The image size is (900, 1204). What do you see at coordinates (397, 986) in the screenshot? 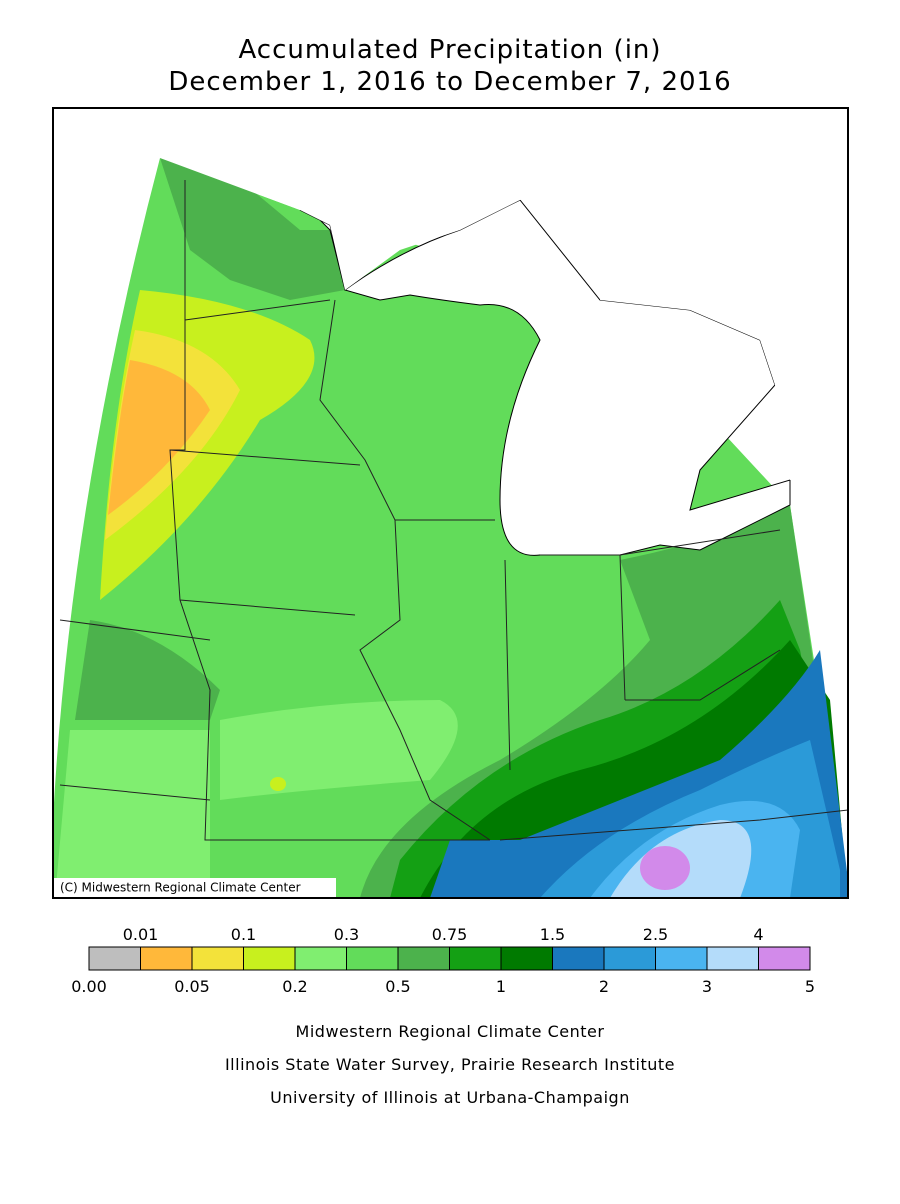
I see `legend-label: 0.5` at bounding box center [397, 986].